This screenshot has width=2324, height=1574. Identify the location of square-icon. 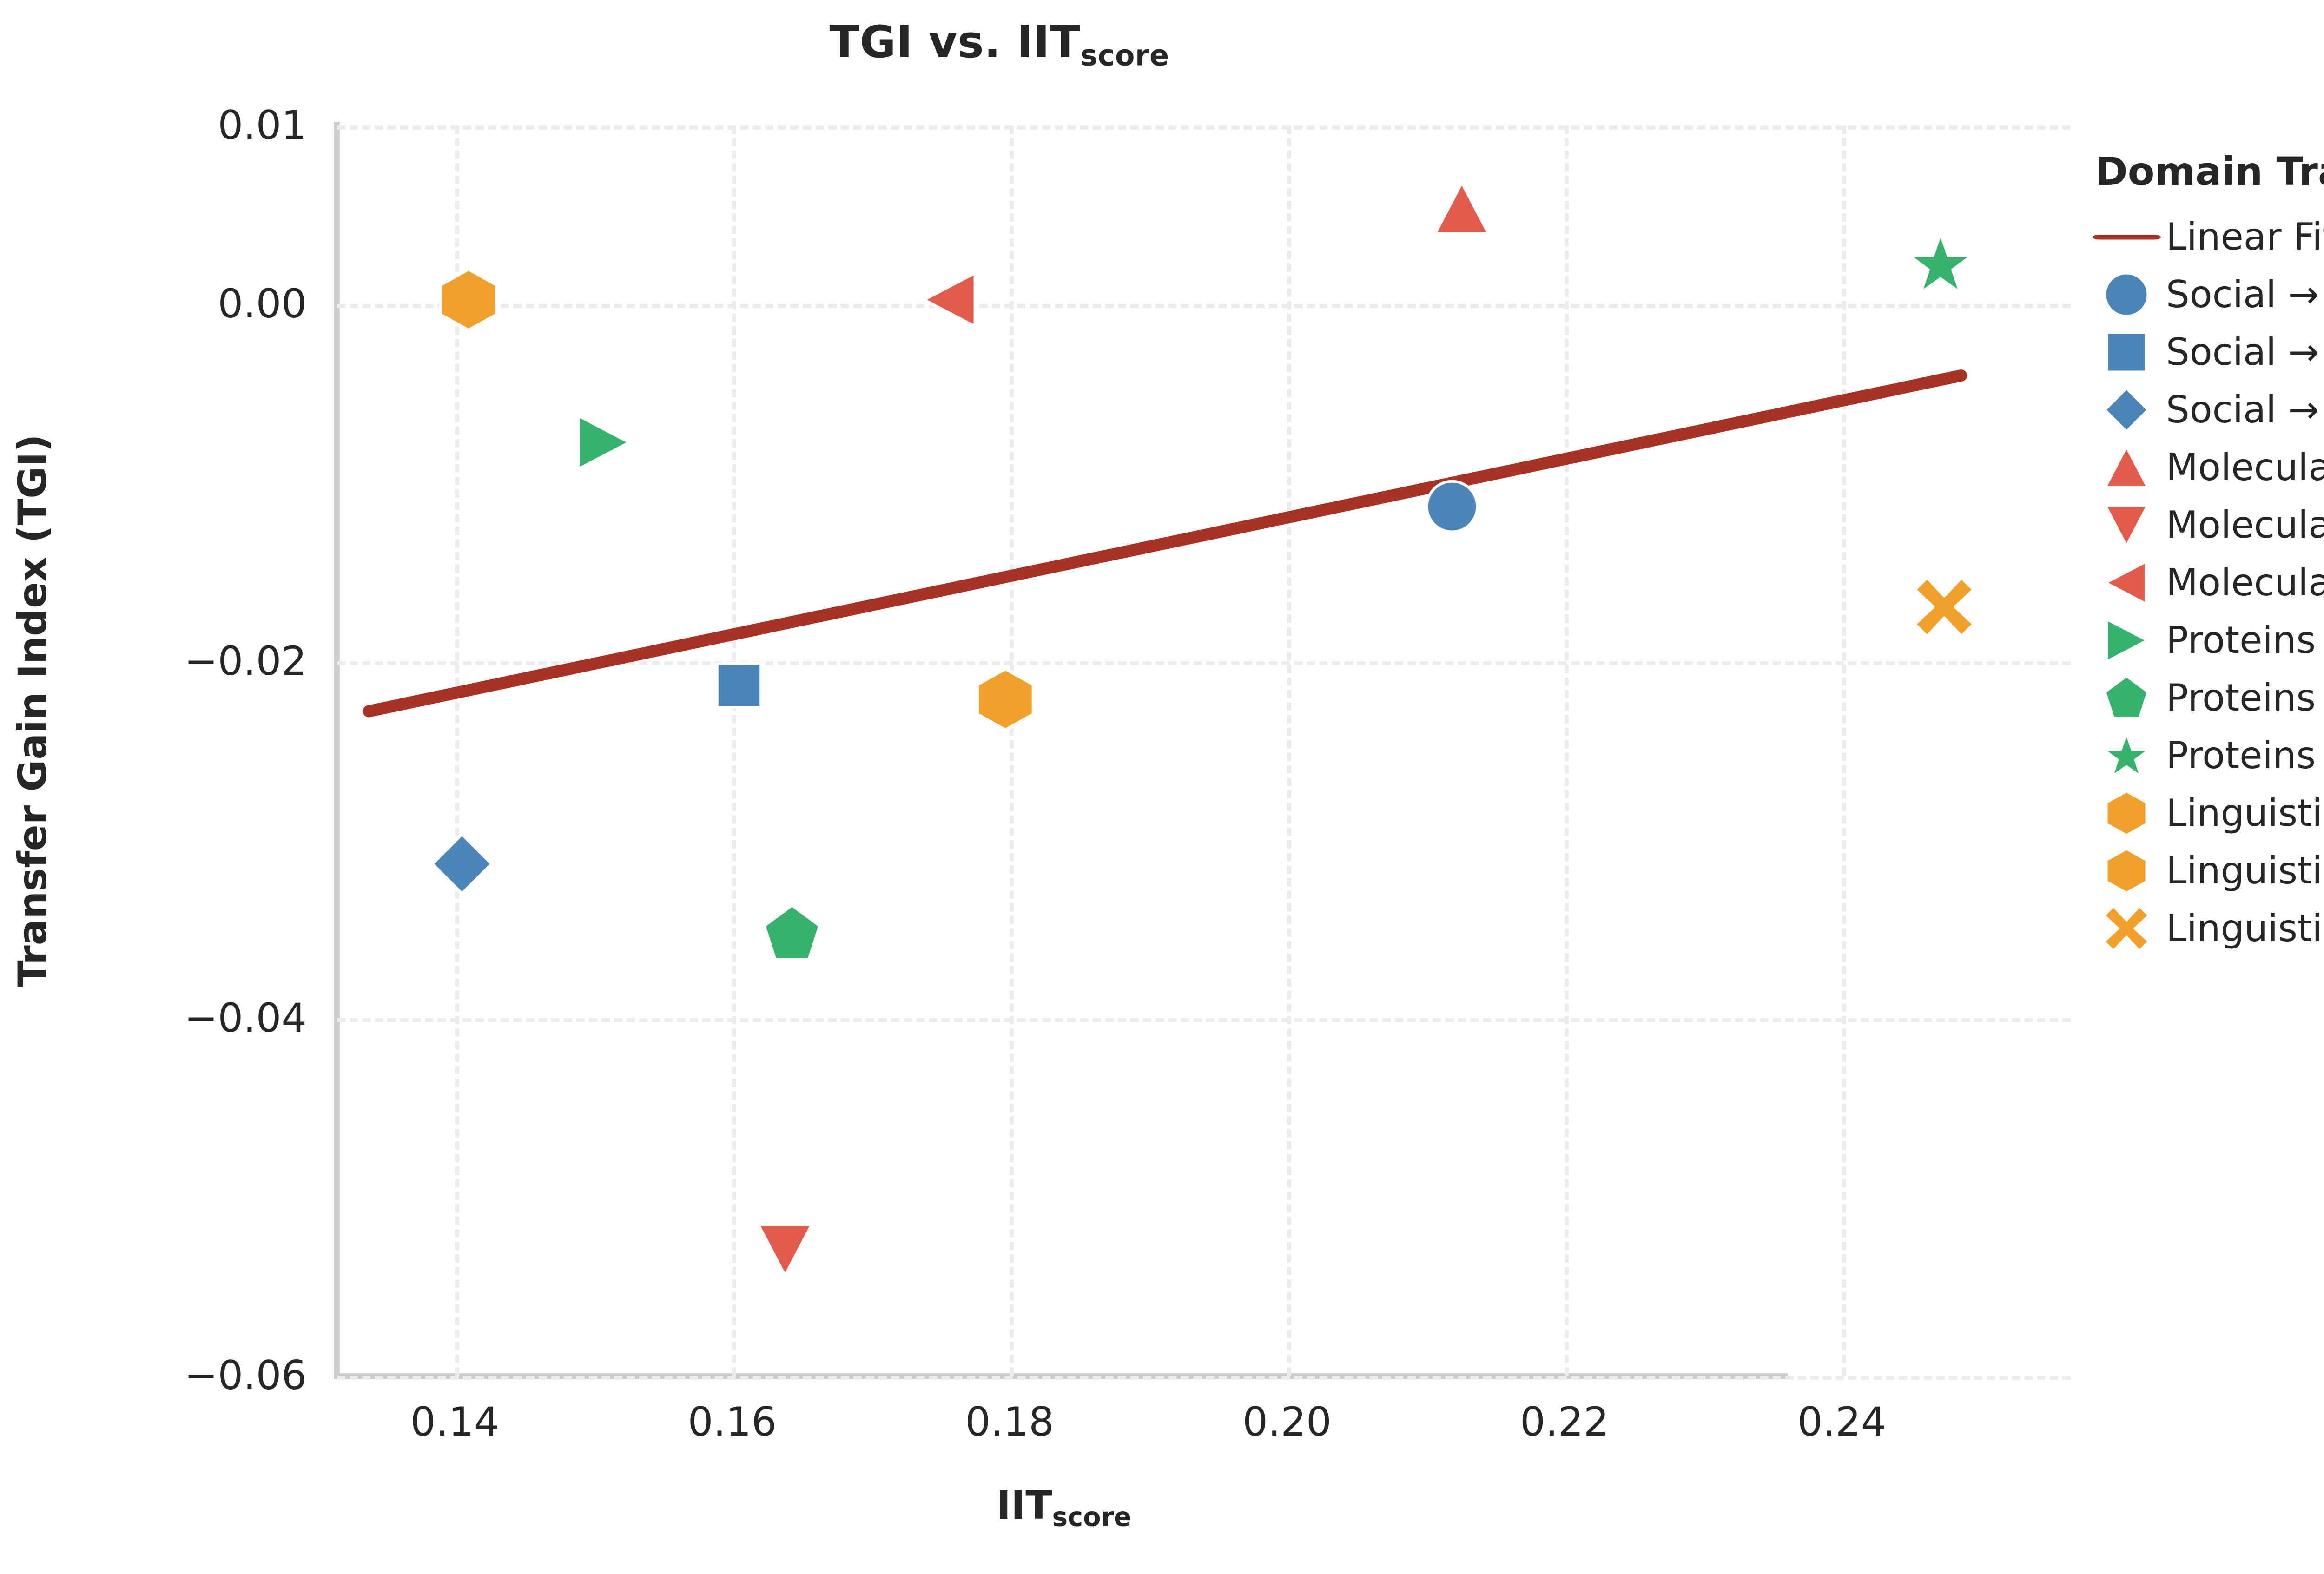
(2126, 352).